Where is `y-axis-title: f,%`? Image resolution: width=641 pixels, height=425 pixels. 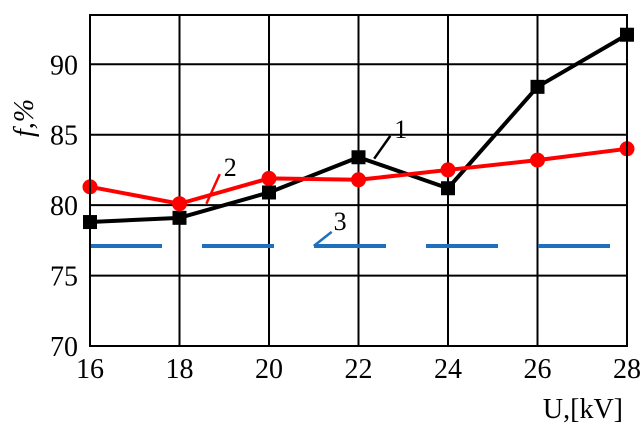 y-axis-title: f,% is located at coordinates (24, 118).